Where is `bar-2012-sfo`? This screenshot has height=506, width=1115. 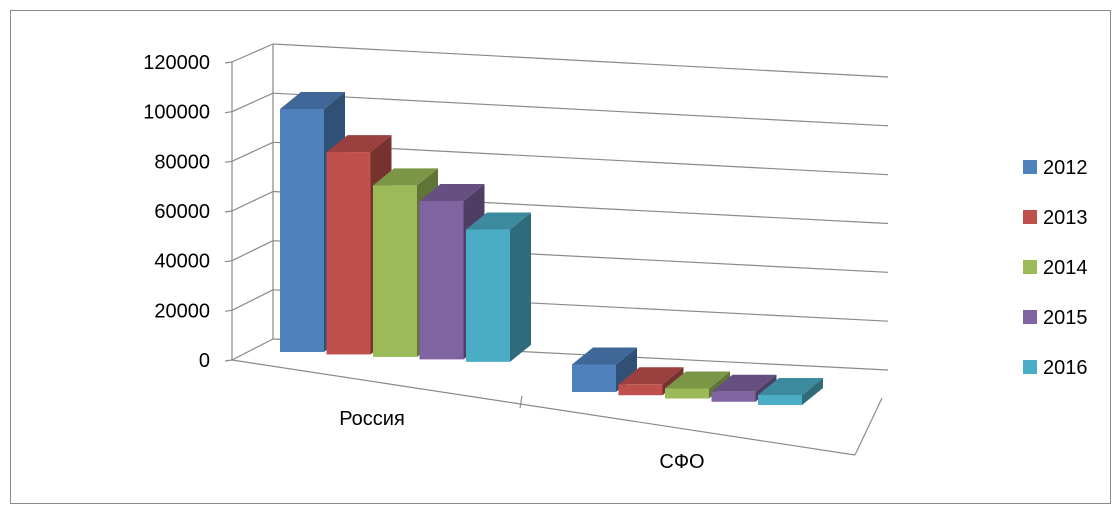
bar-2012-sfo is located at coordinates (604, 369).